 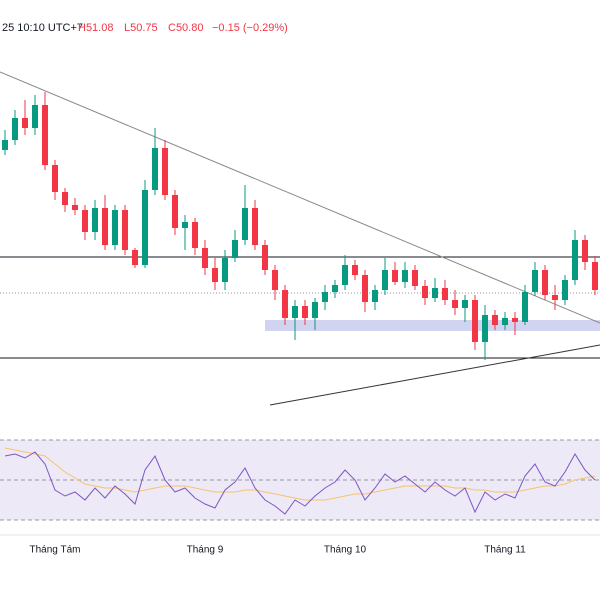 I want to click on rsi-ma-line, so click(x=300, y=474).